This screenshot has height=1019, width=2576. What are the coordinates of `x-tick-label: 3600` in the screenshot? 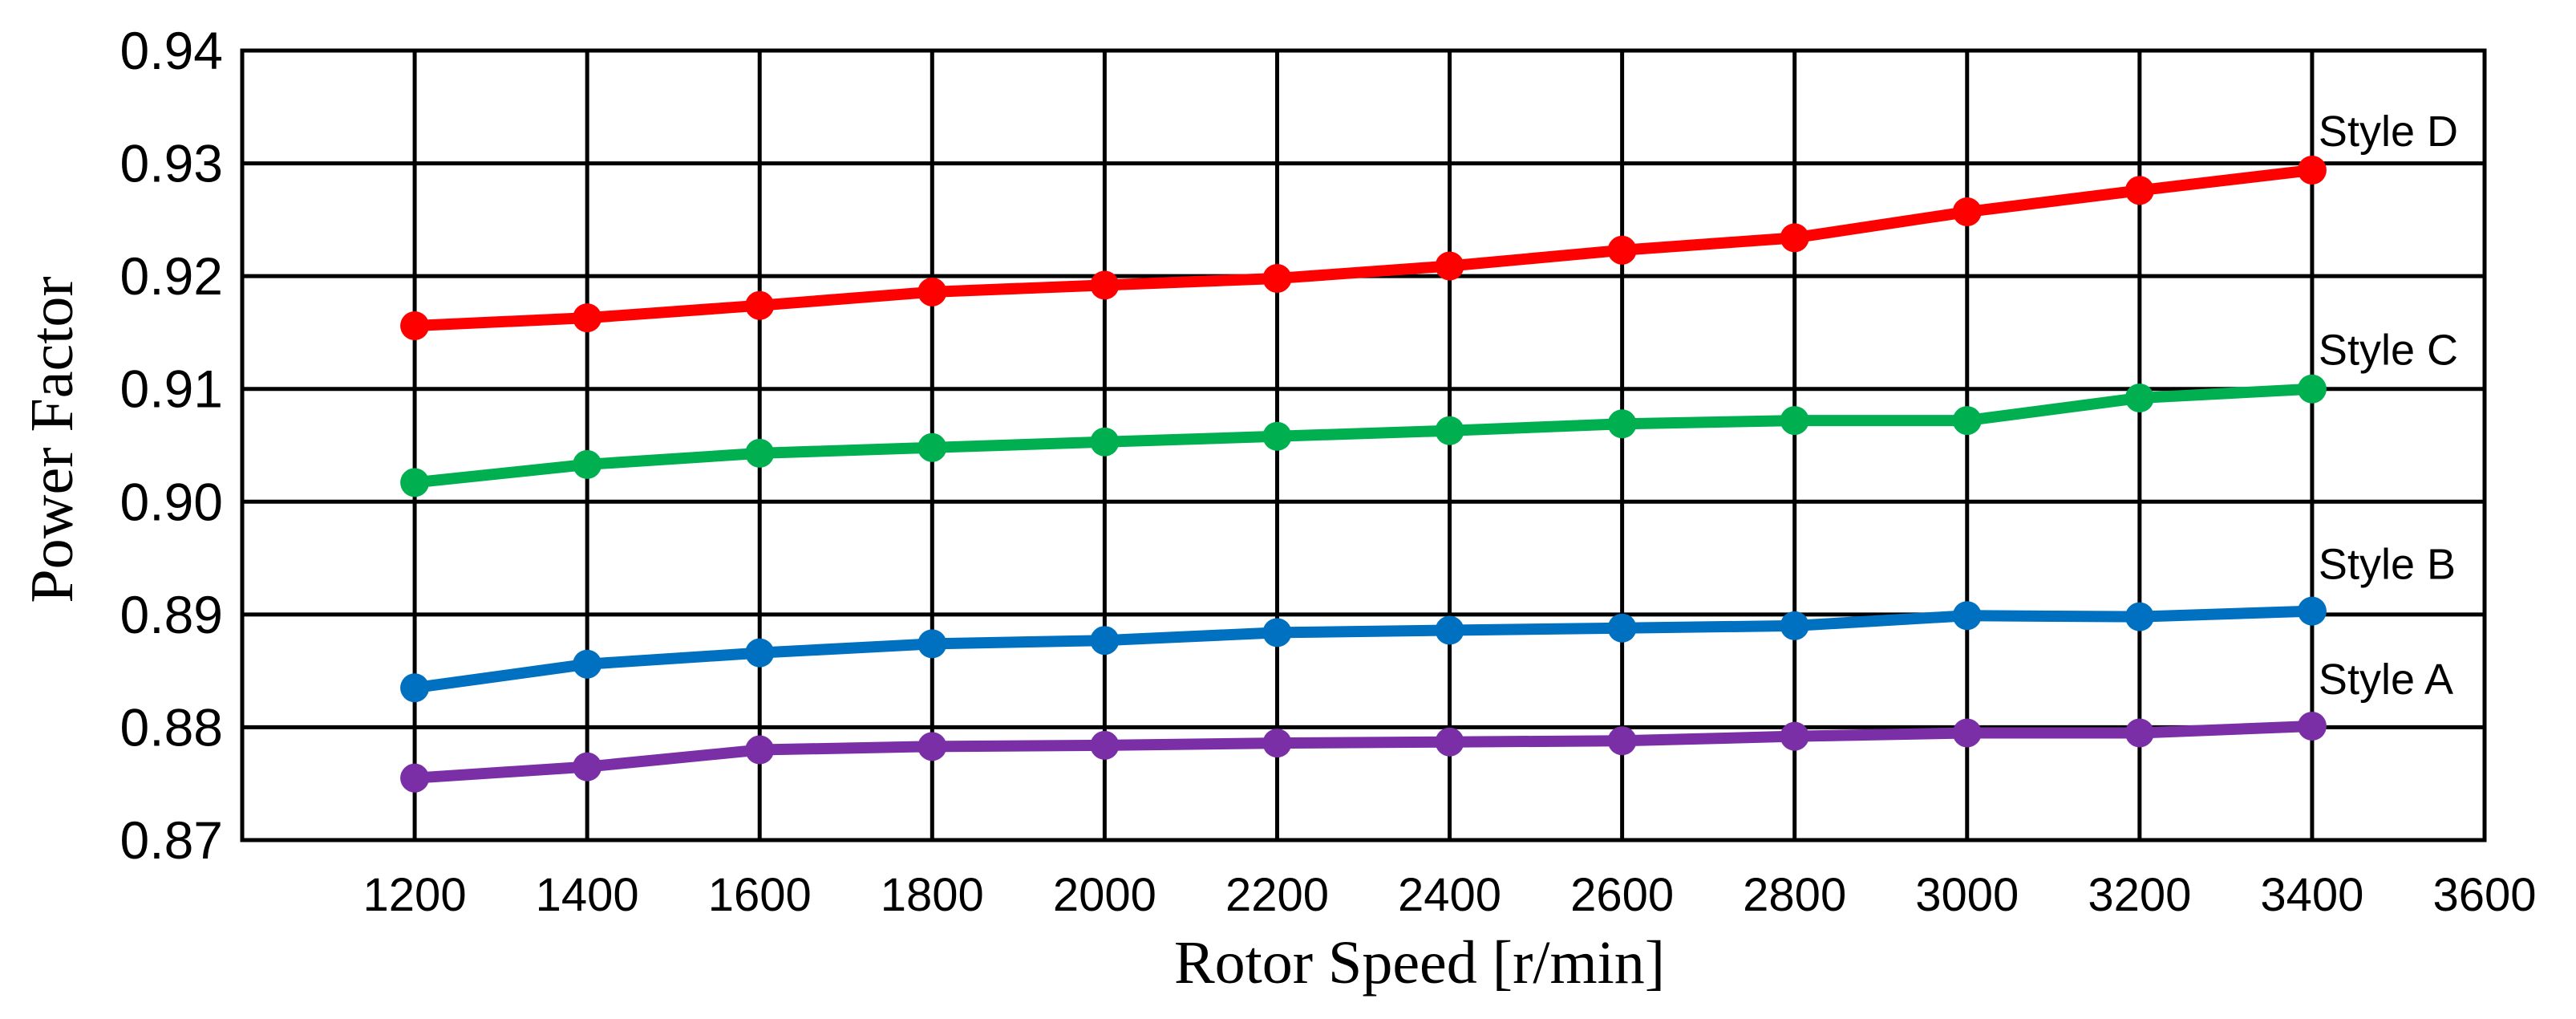 It's located at (2484, 895).